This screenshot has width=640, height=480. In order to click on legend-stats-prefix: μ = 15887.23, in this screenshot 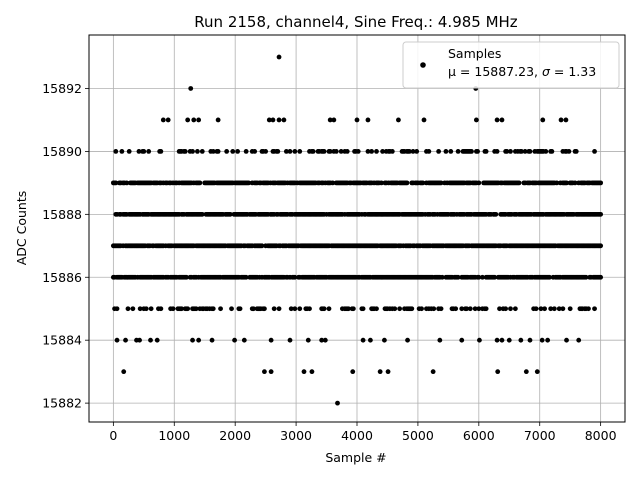, I will do `click(495, 71)`.